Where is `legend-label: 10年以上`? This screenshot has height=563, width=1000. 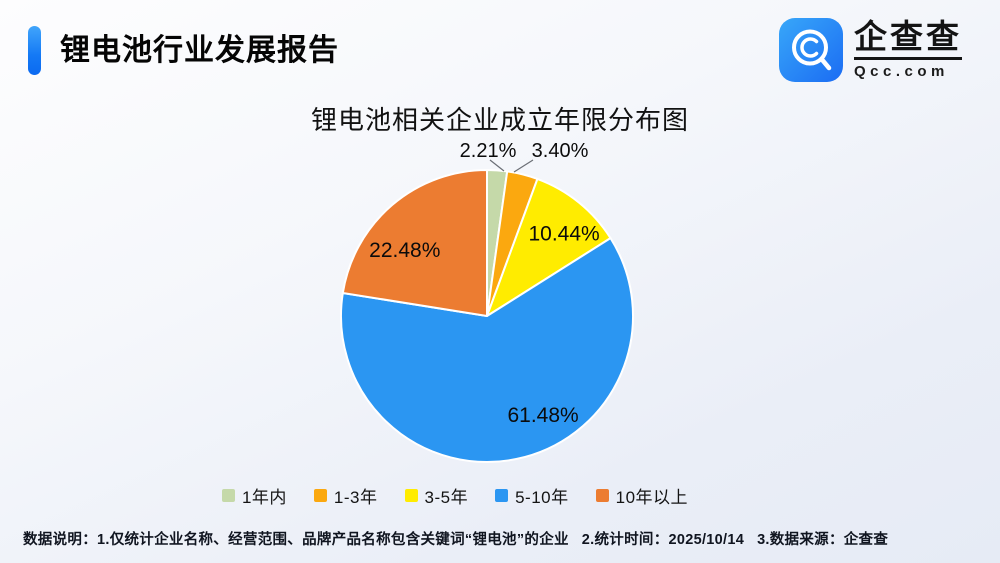
legend-label: 10年以上 is located at coordinates (652, 497).